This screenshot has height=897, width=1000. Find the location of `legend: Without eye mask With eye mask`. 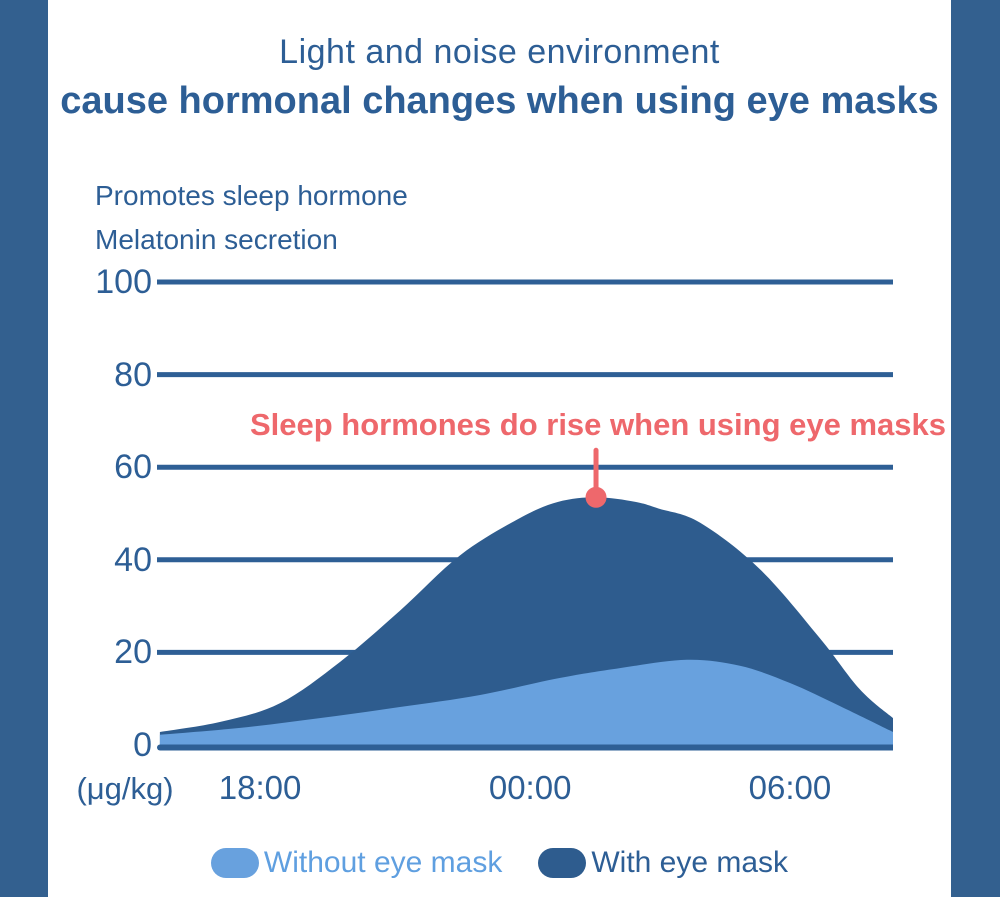

legend: Without eye mask With eye mask is located at coordinates (499, 863).